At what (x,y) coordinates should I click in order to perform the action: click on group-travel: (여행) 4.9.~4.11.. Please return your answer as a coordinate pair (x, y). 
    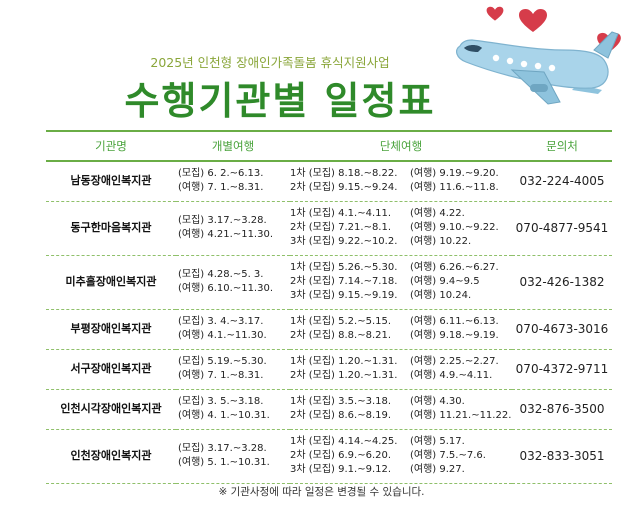
    Looking at the image, I should click on (451, 375).